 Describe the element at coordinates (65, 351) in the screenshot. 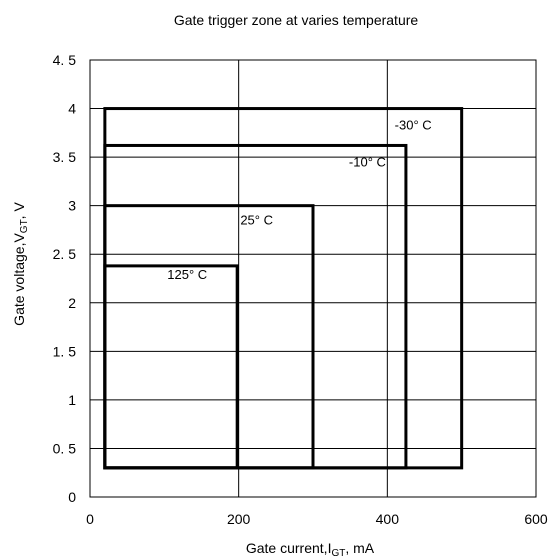

I see `y-tick-label-3: 1. 5` at that location.